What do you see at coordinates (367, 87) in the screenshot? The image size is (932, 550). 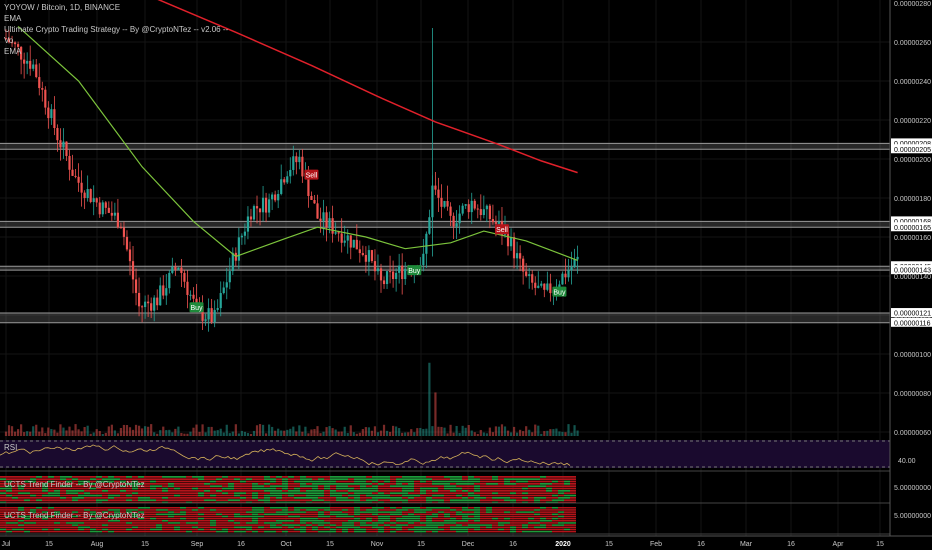 I see `ema-long-line` at bounding box center [367, 87].